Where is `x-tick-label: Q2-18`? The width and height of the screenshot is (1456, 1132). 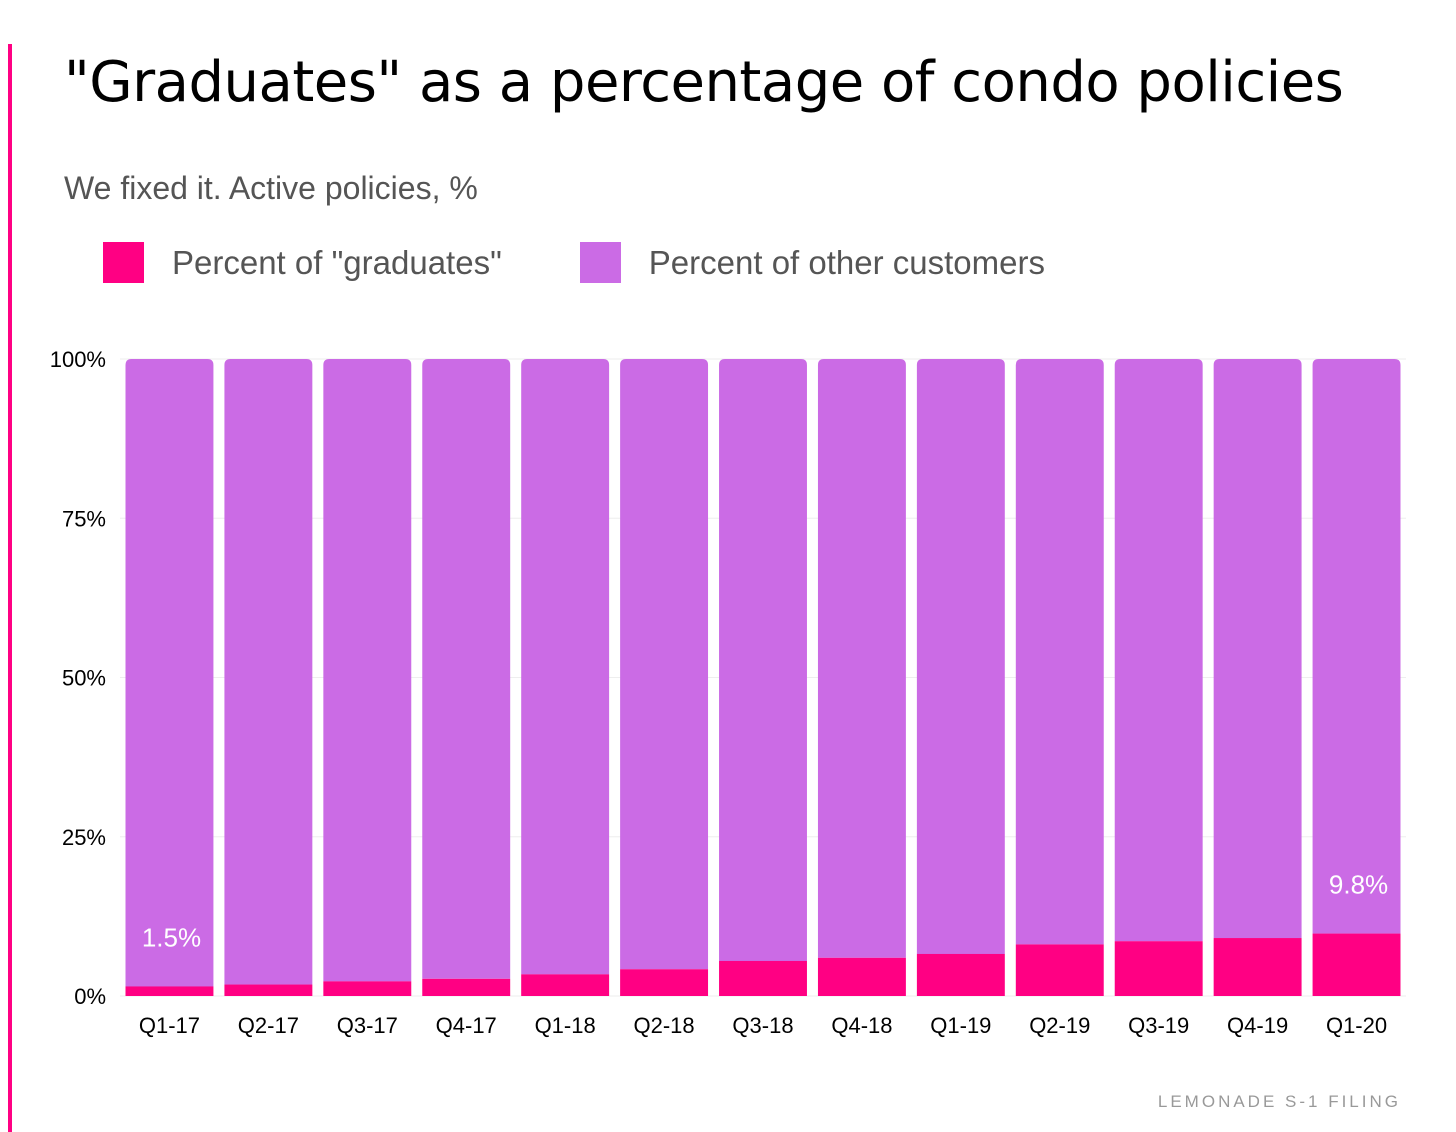
x-tick-label: Q2-18 is located at coordinates (663, 1025).